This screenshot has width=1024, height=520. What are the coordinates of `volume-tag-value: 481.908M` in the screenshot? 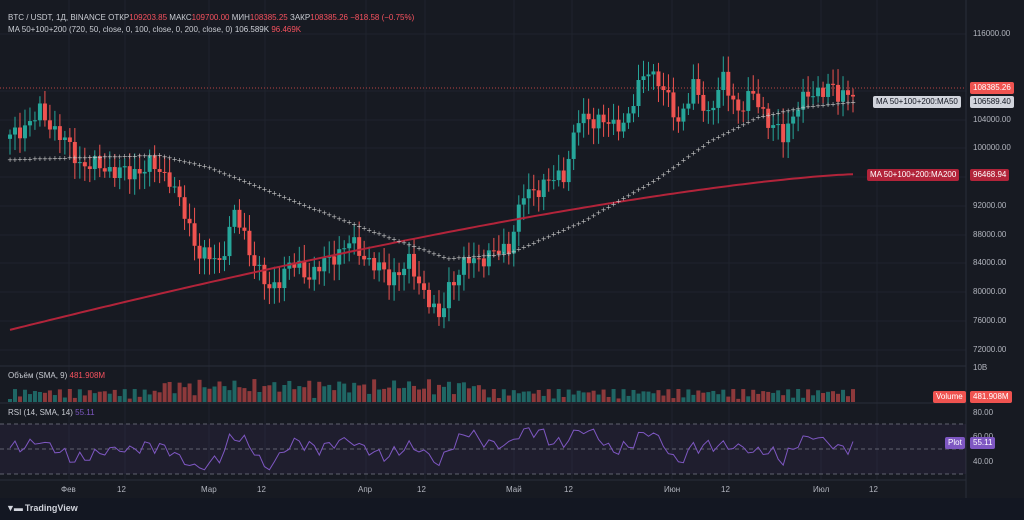 It's located at (991, 397).